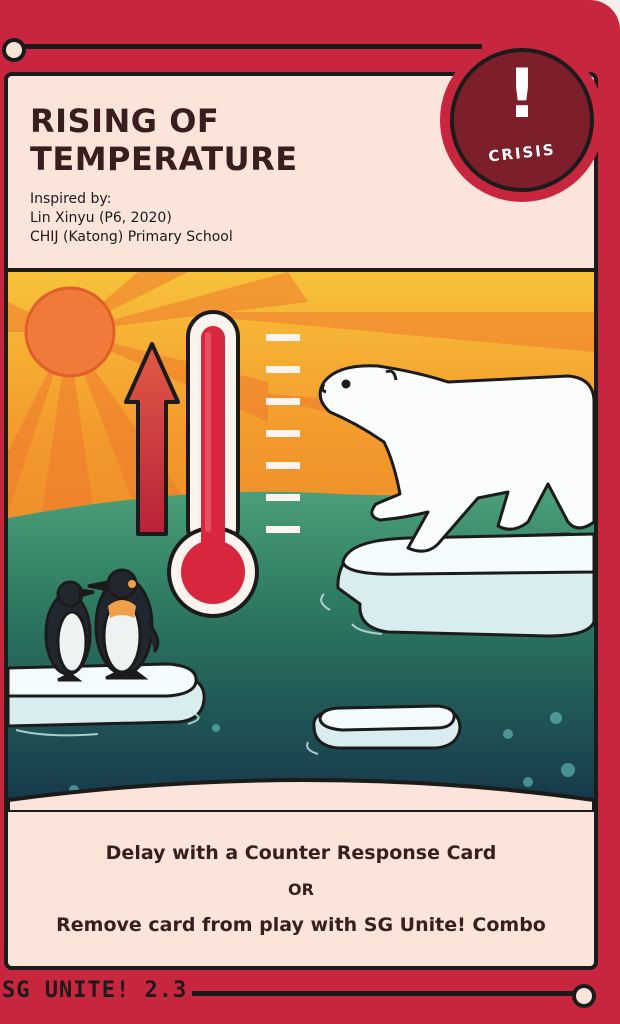  What do you see at coordinates (384, 993) in the screenshot?
I see `bottom-rail` at bounding box center [384, 993].